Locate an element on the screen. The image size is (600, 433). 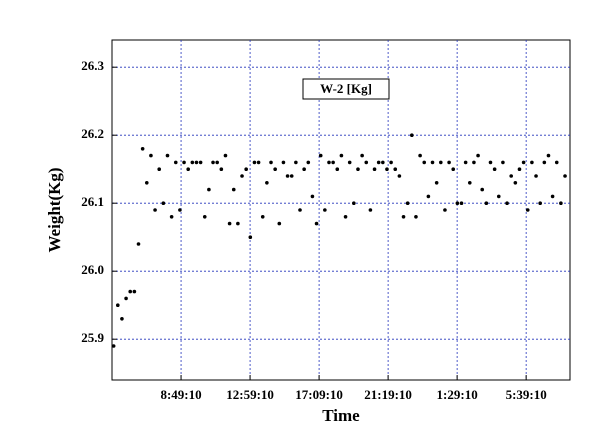
y-tick-label: 26.0 is located at coordinates (92, 269).